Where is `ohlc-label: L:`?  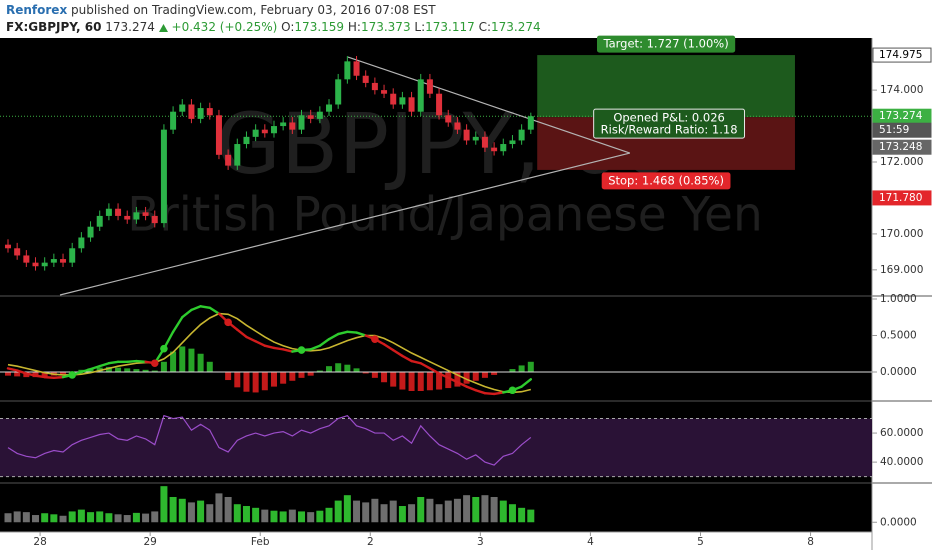
ohlc-label: L: is located at coordinates (420, 27).